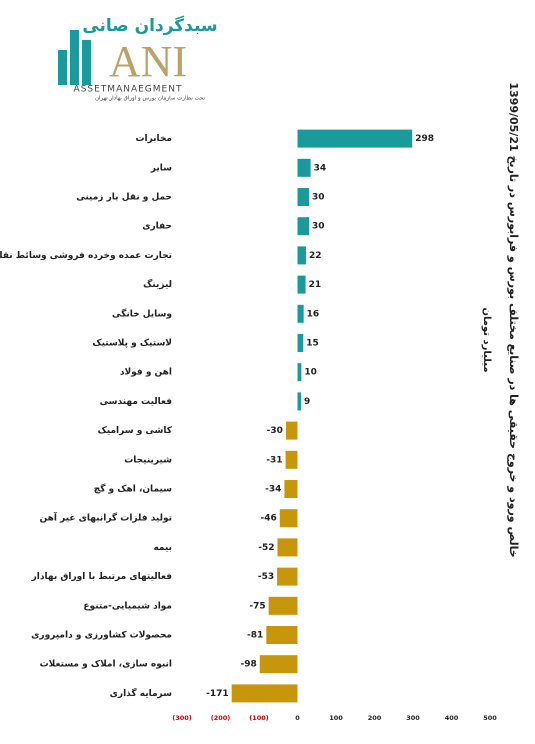 The height and width of the screenshot is (744, 535). What do you see at coordinates (217, 694) in the screenshot?
I see `data-label: -171` at bounding box center [217, 694].